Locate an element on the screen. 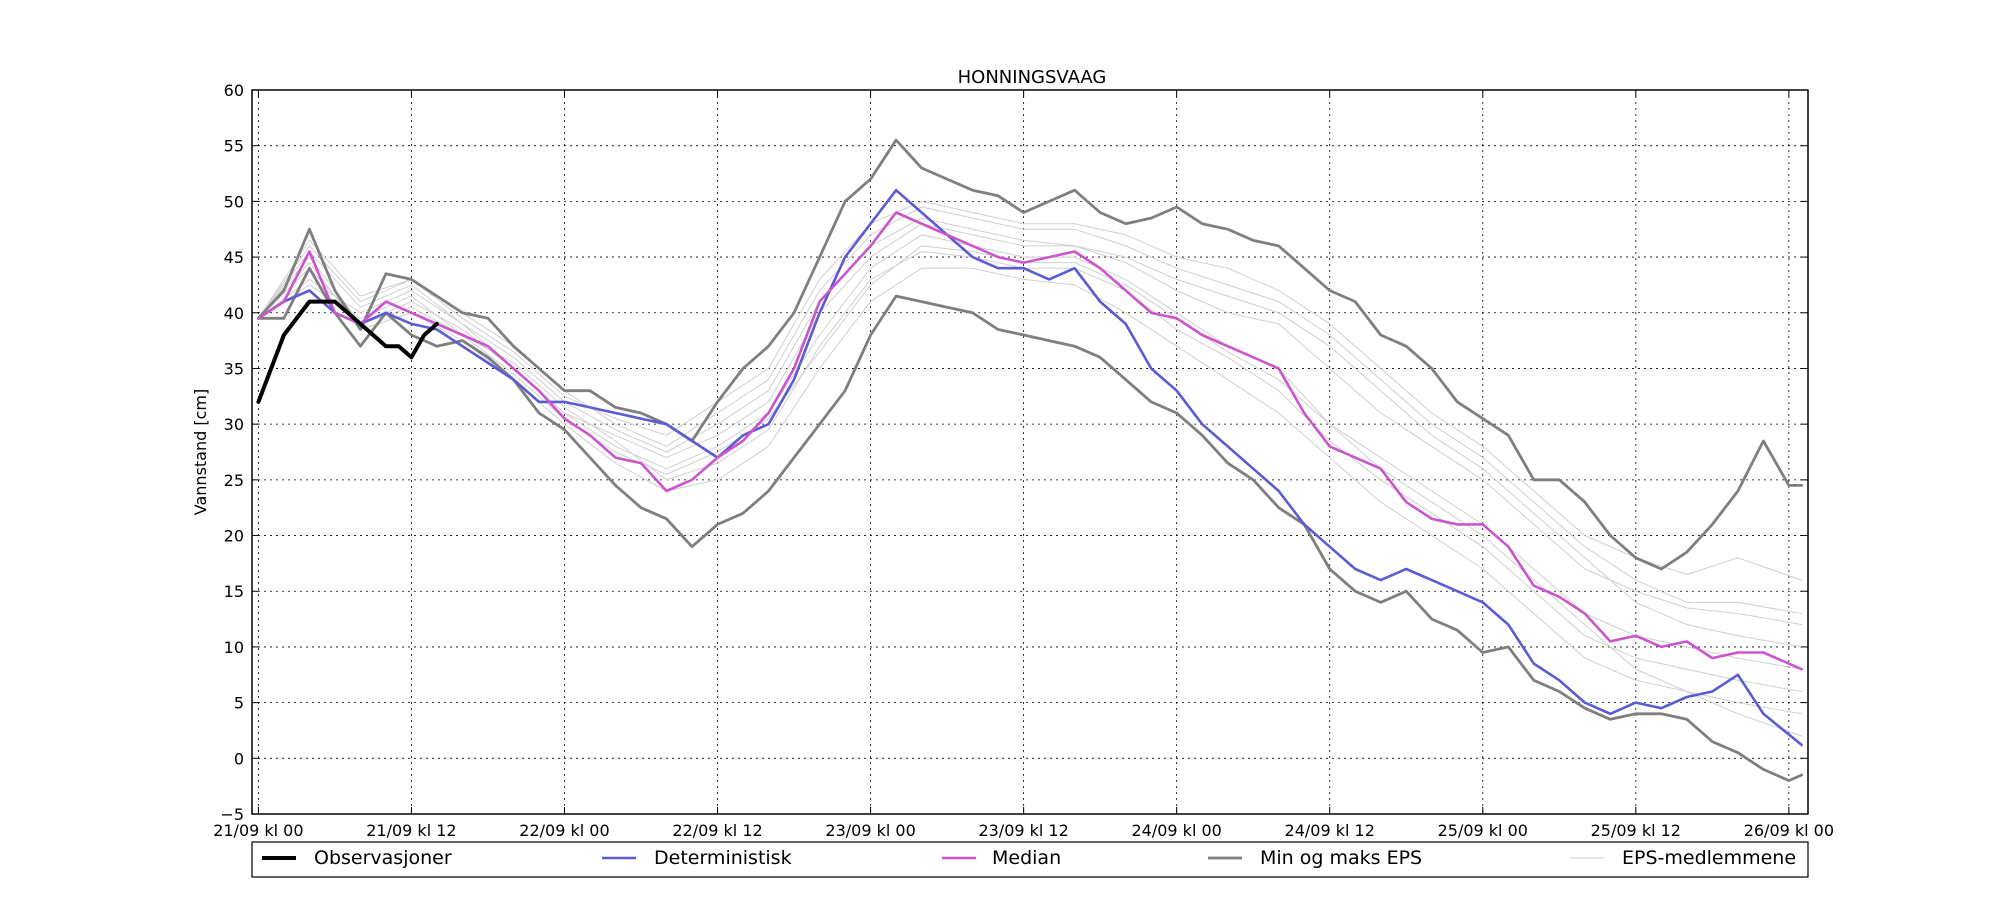  legend-label: Observasjoner is located at coordinates (383, 858).